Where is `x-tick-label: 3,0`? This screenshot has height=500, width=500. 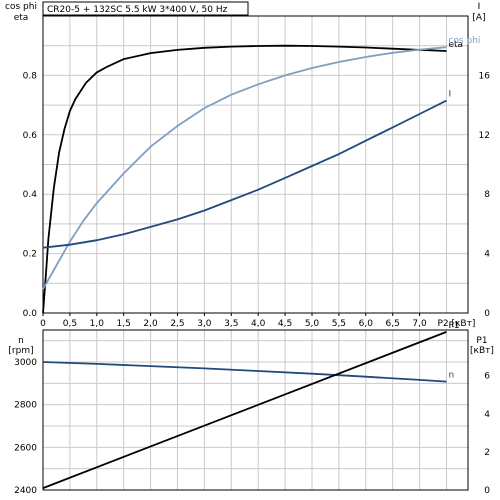 x-tick-label: 3,0 is located at coordinates (204, 324).